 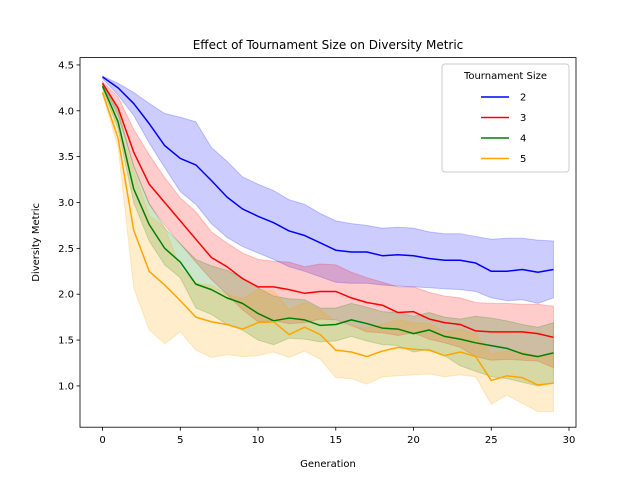 What do you see at coordinates (180, 440) in the screenshot?
I see `x-tick-label: 5` at bounding box center [180, 440].